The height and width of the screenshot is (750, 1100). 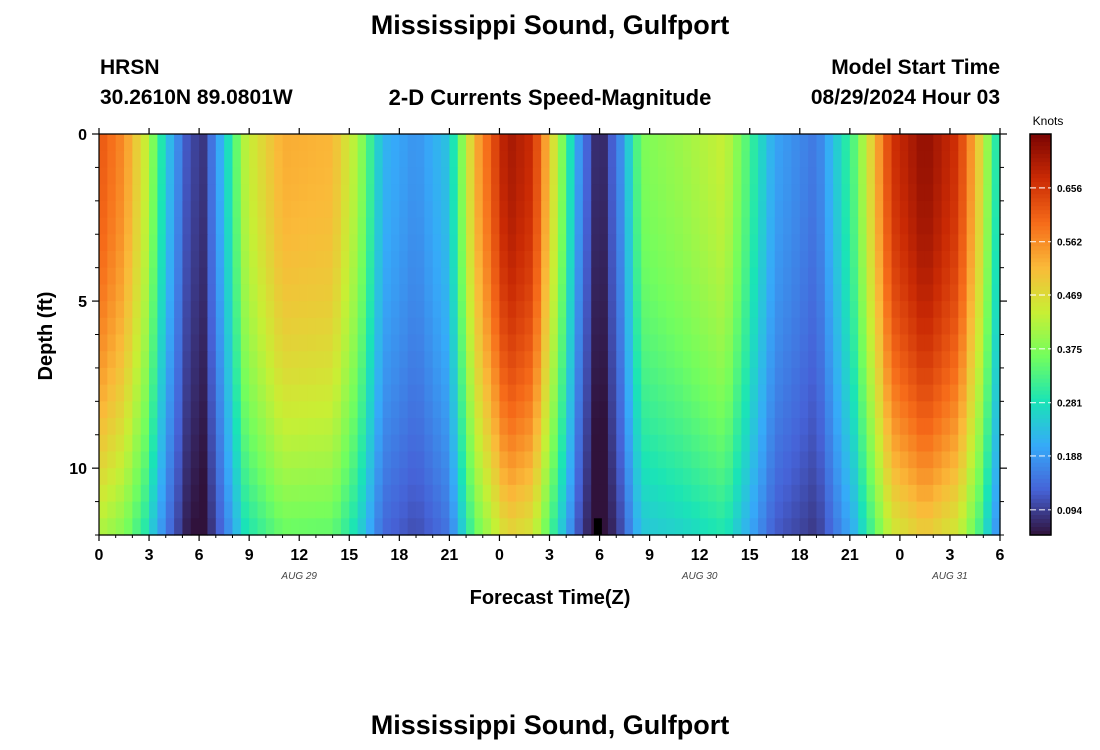 What do you see at coordinates (1069, 404) in the screenshot?
I see `colorbar-tick-label: 0.281` at bounding box center [1069, 404].